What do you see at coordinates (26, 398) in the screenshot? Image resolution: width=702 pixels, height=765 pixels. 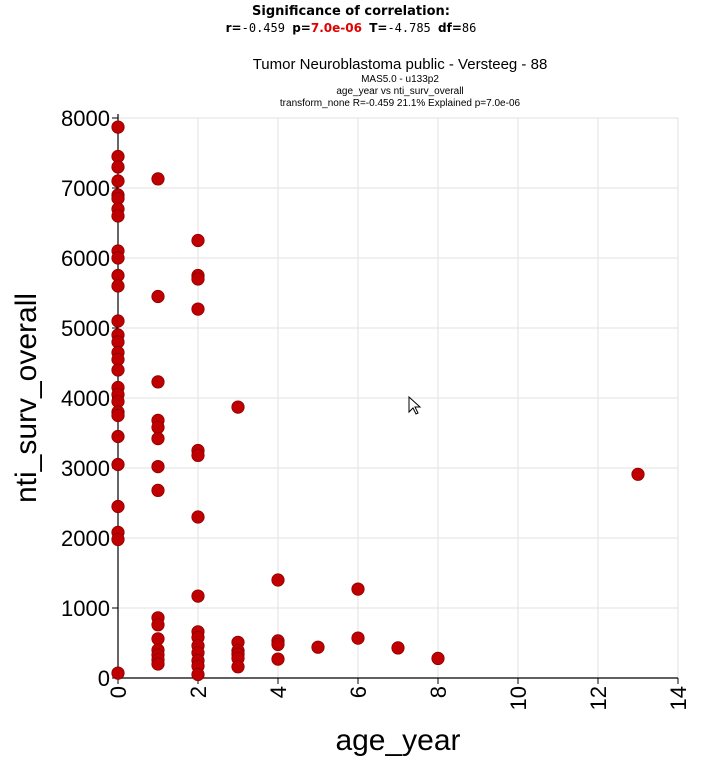 I see `y-axis-label: nti_surv_overall` at bounding box center [26, 398].